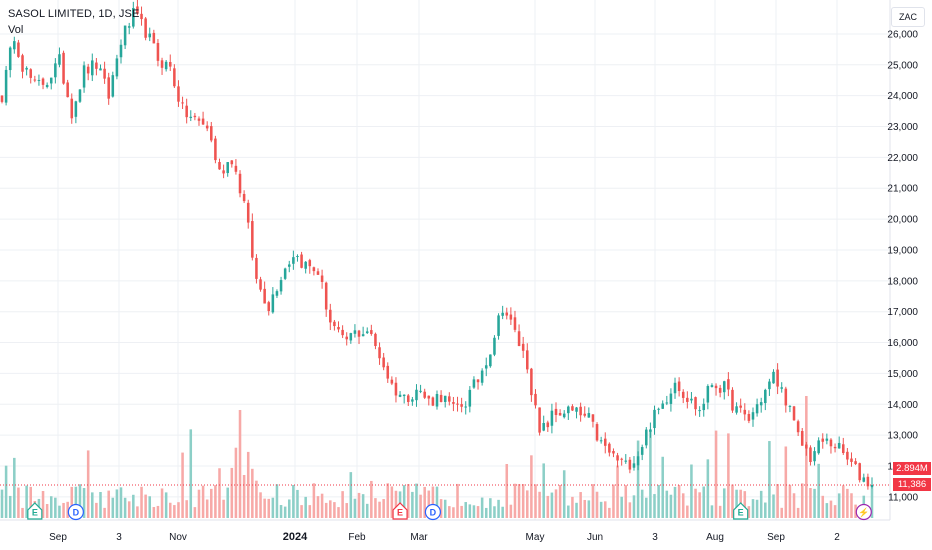 This screenshot has width=932, height=550. Describe the element at coordinates (16, 30) in the screenshot. I see `volume-indicator-label: Vol` at that location.